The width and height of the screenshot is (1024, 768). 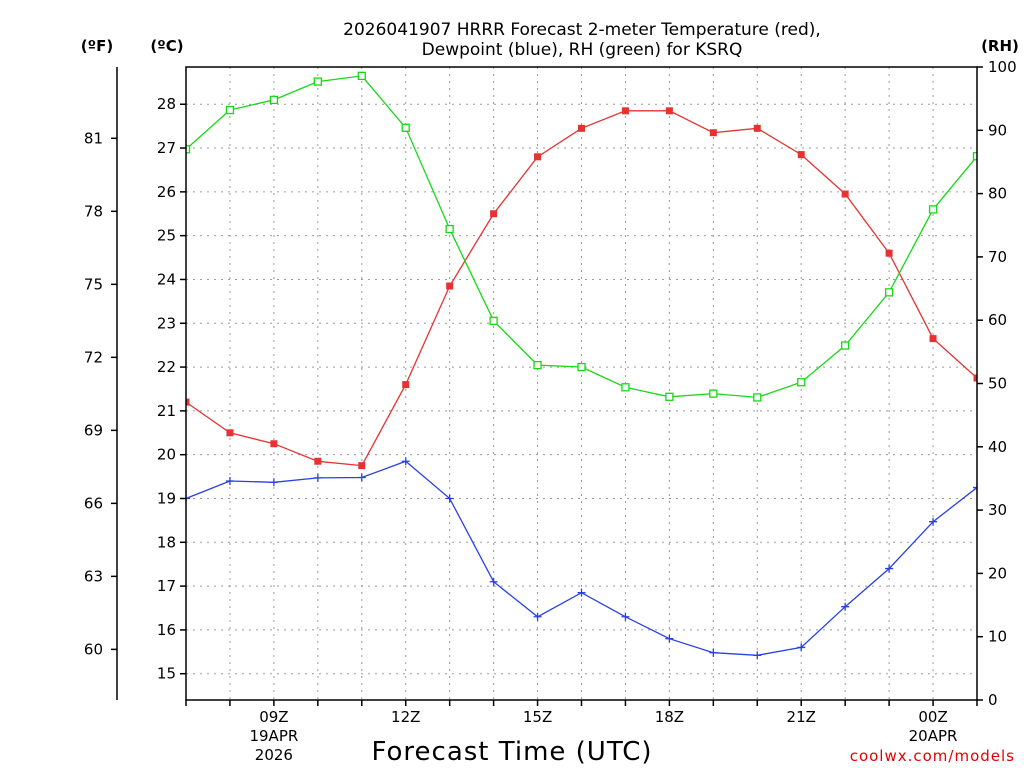 I want to click on fahrenheit-tick-label: 75, so click(x=93, y=284).